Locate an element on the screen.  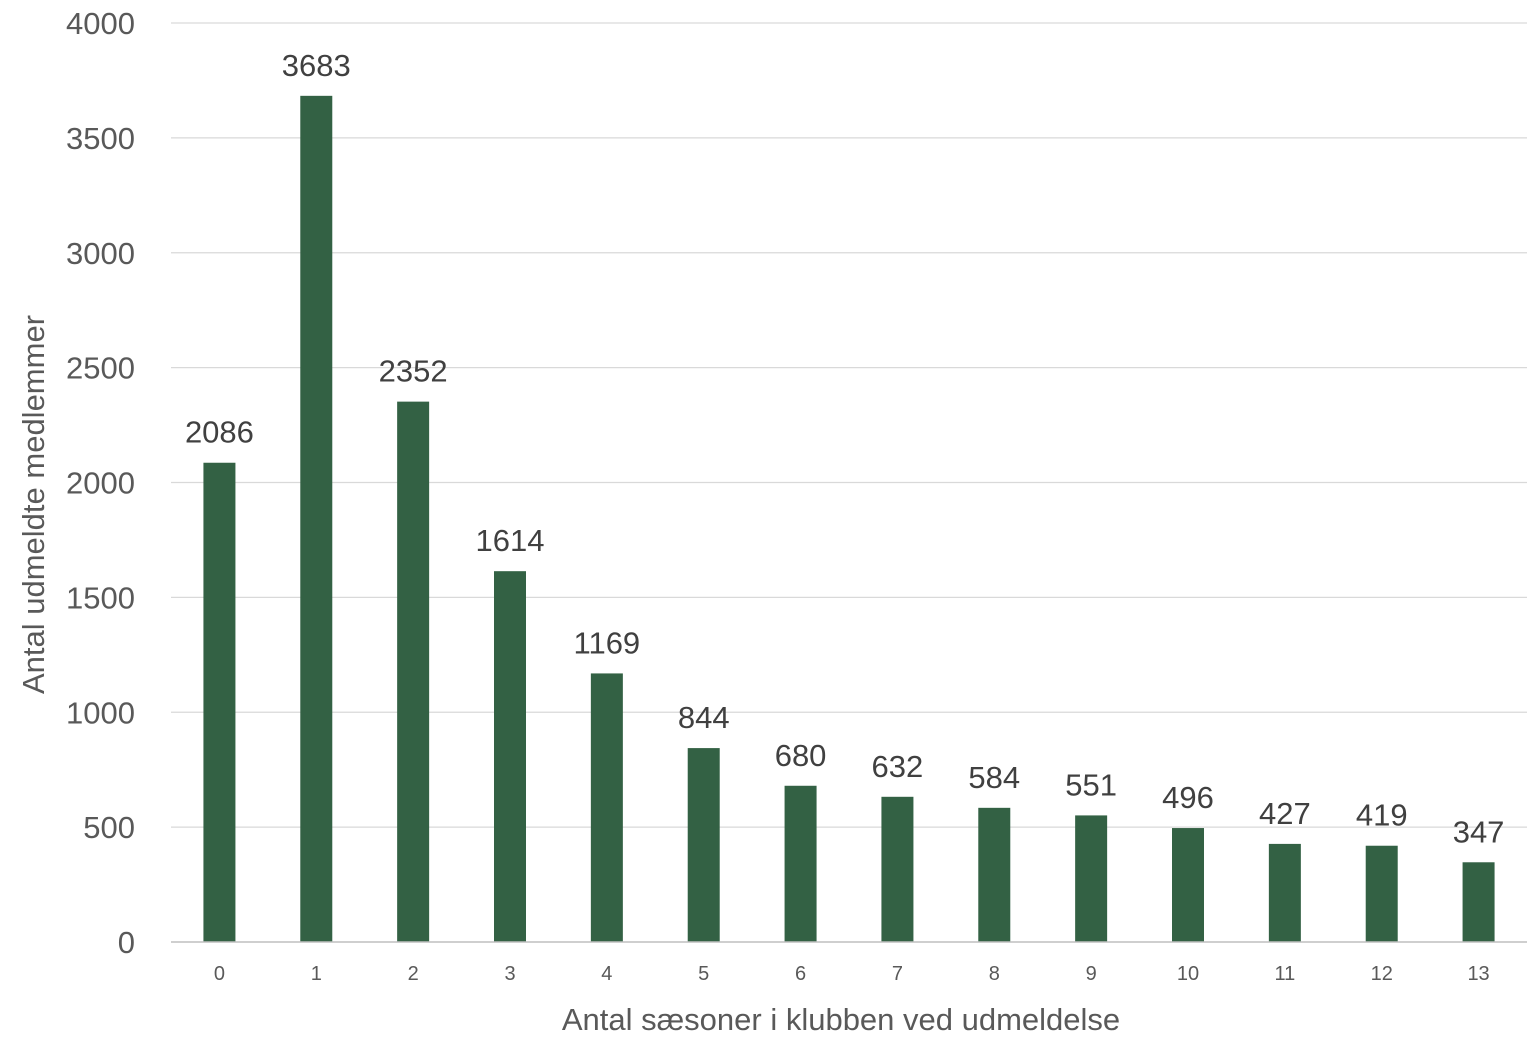
x-axis-ticks: 0 1 2 3 4 5 6 7 8 9 10 11 12 13 is located at coordinates (852, 974).